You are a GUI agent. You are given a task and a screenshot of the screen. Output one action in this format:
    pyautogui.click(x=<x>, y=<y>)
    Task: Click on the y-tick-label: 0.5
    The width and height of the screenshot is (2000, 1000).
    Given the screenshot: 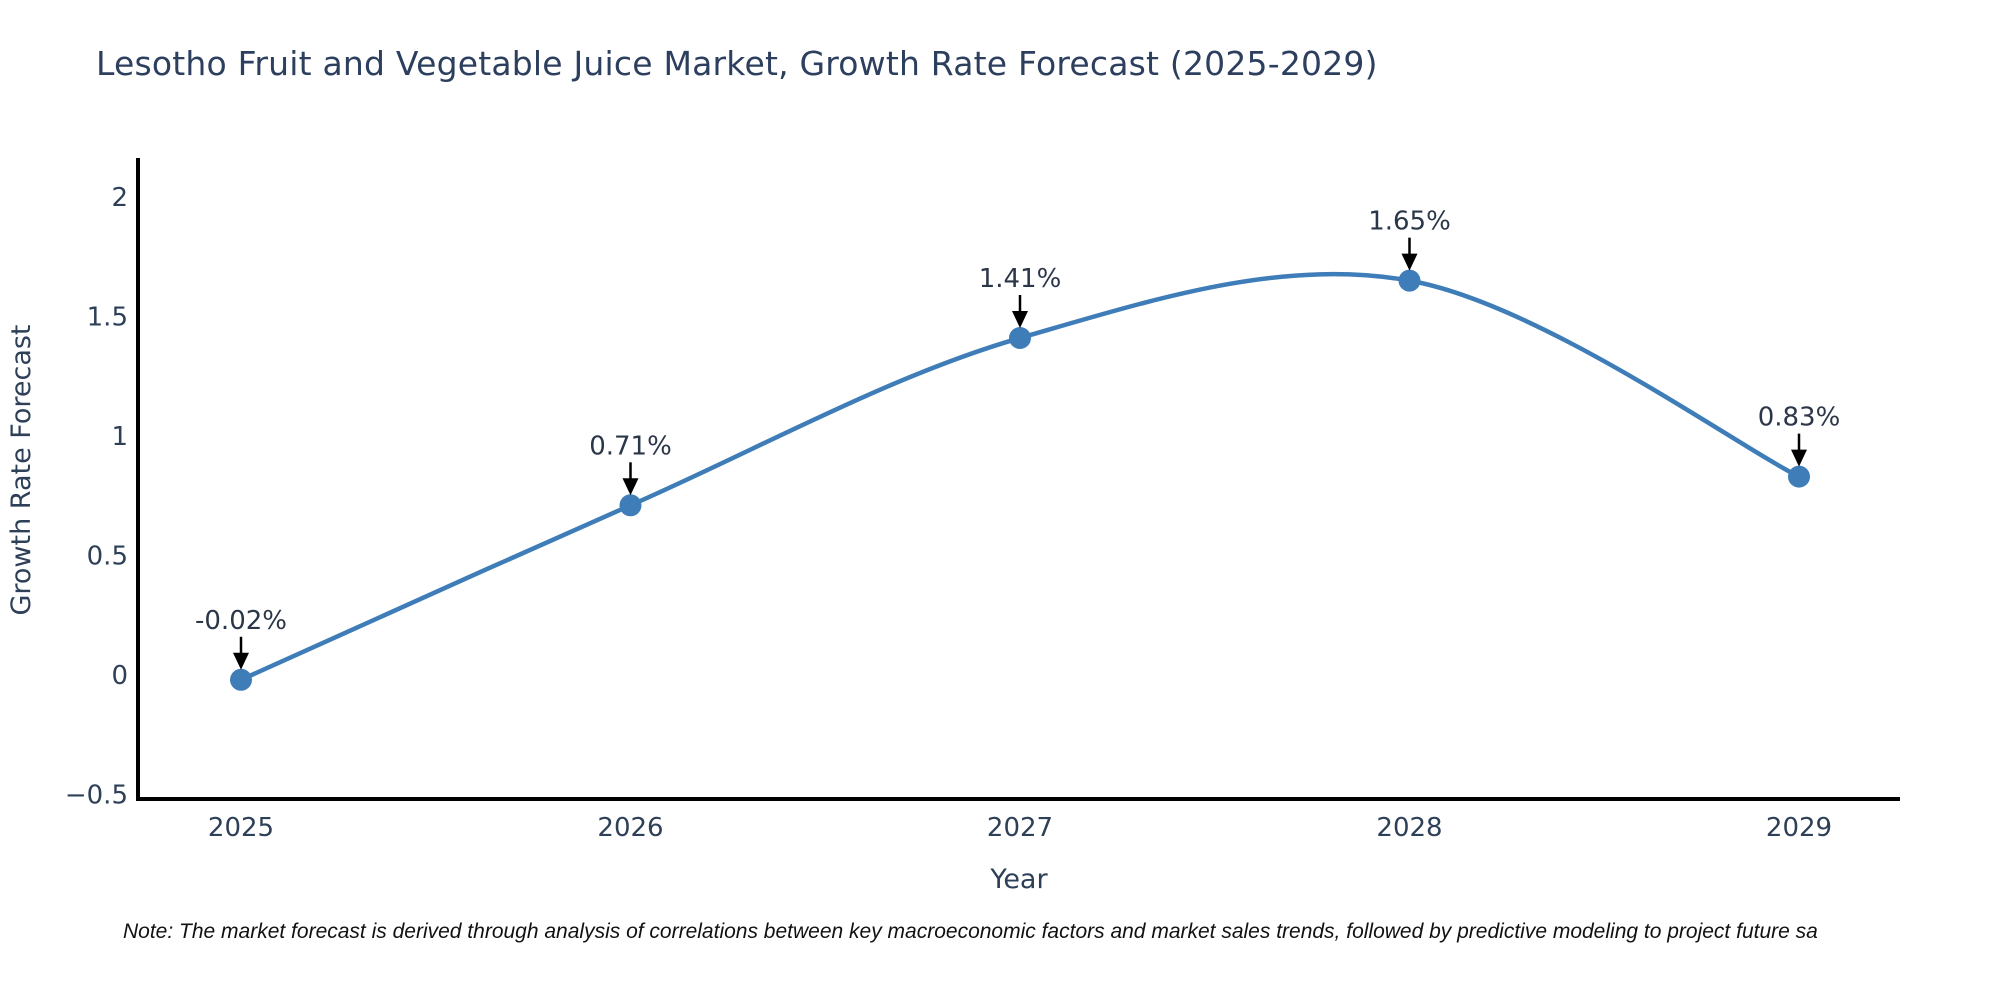 What is the action you would take?
    pyautogui.click(x=107, y=557)
    